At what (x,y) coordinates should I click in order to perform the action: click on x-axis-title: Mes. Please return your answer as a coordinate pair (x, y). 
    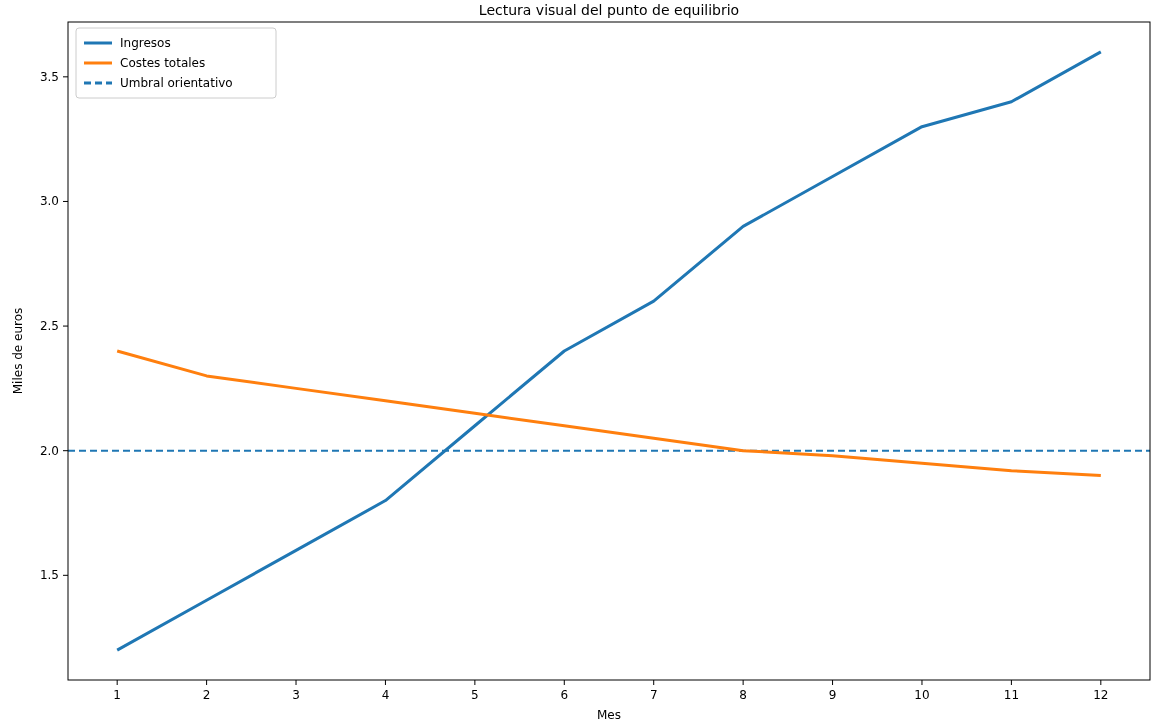
    Looking at the image, I should click on (609, 715).